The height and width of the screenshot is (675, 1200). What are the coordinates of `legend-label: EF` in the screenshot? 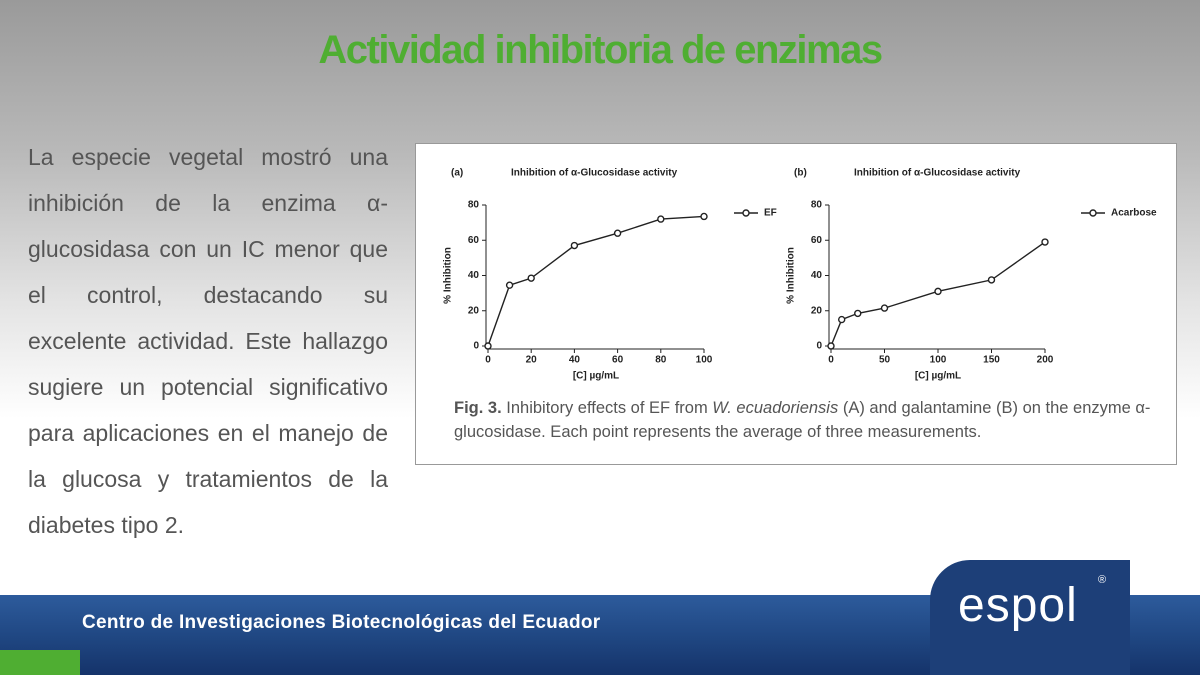 It's located at (770, 213).